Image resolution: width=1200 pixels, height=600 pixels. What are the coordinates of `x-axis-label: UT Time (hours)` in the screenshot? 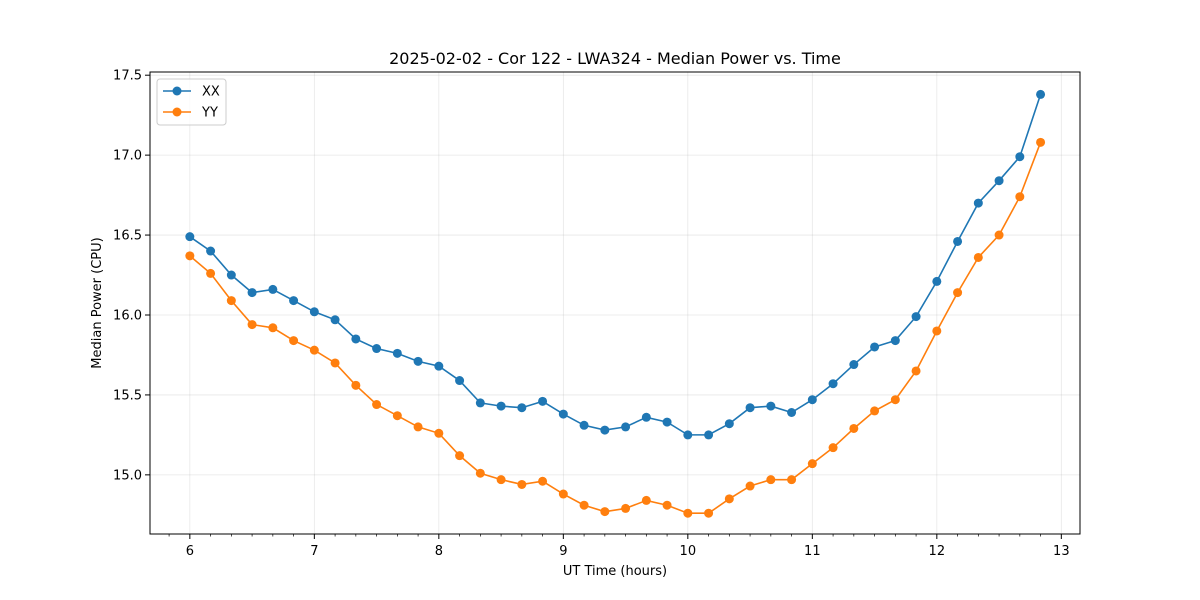 It's located at (615, 571).